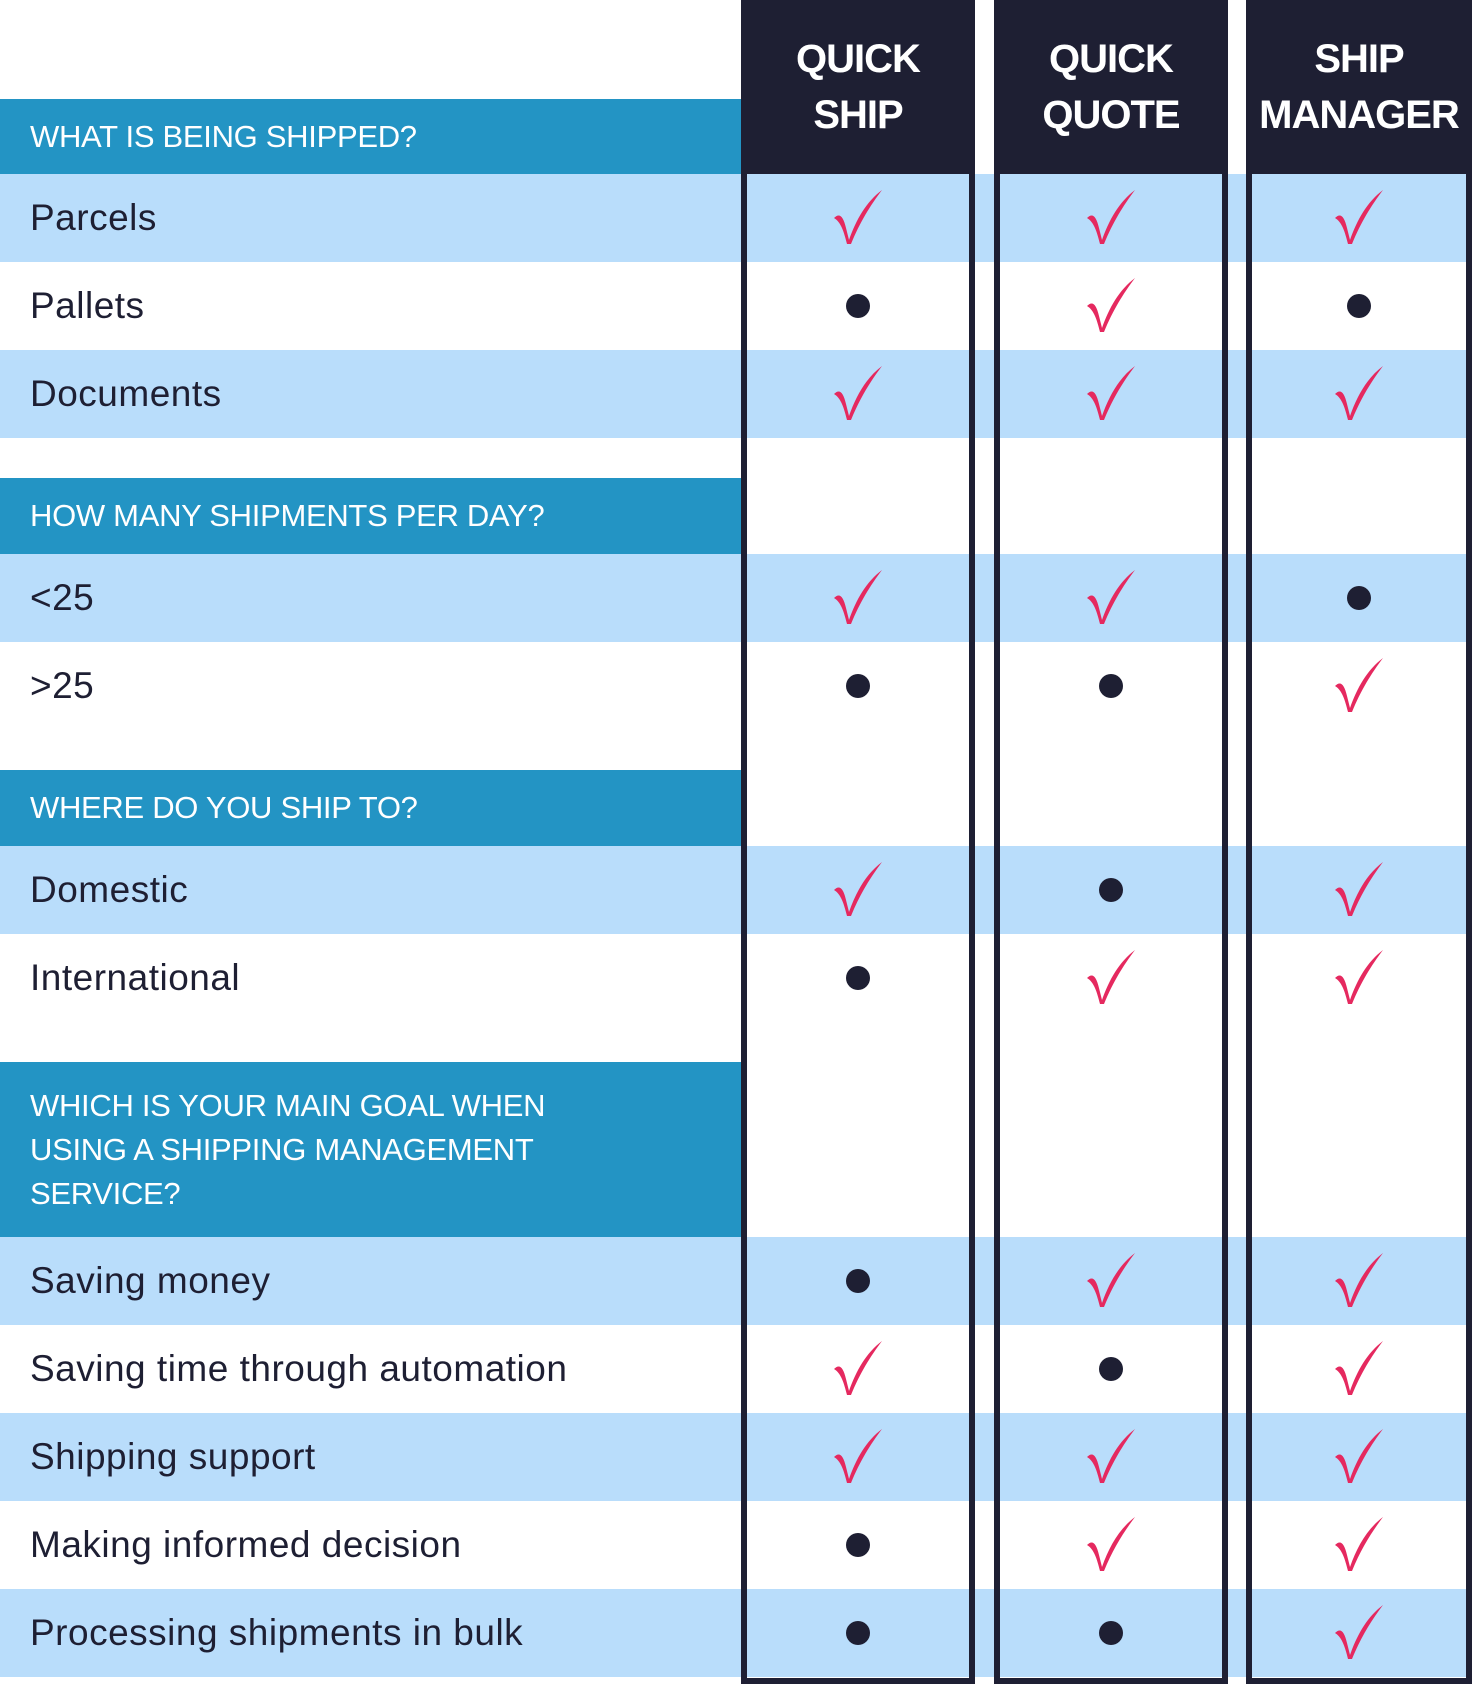 This screenshot has height=1684, width=1478. Describe the element at coordinates (1359, 115) in the screenshot. I see `column-header-line2: MANAGER` at that location.